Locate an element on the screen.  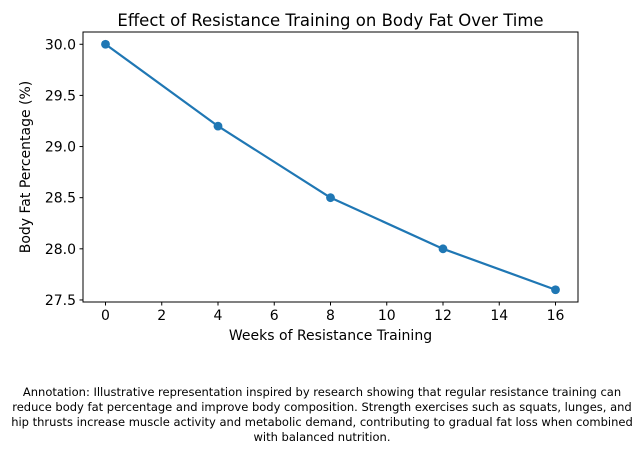
x-tick-label: 16 is located at coordinates (556, 316).